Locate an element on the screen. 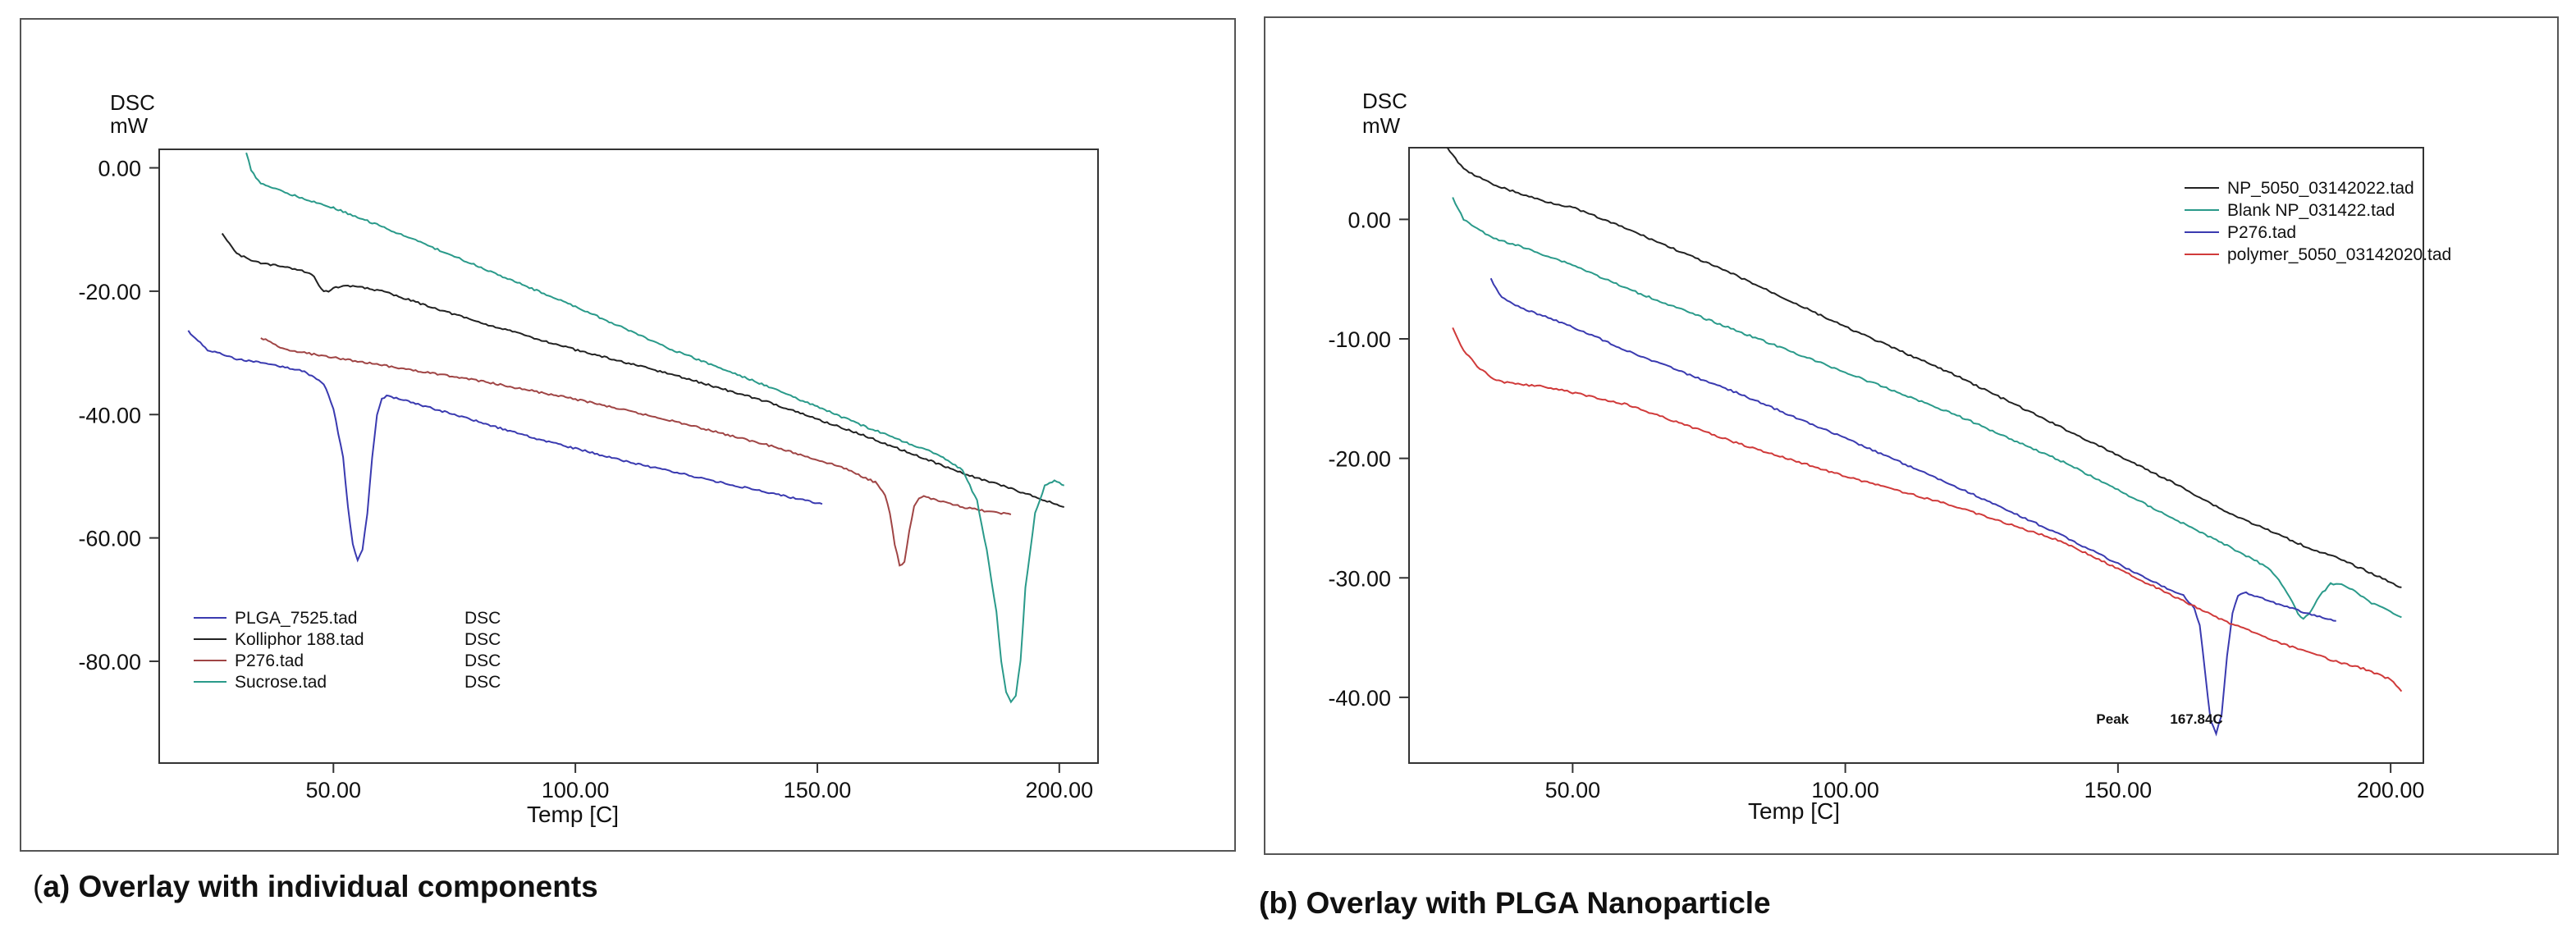 The width and height of the screenshot is (2576, 937). chart-a-legend-label: Kolliphor 188.tad is located at coordinates (299, 639).